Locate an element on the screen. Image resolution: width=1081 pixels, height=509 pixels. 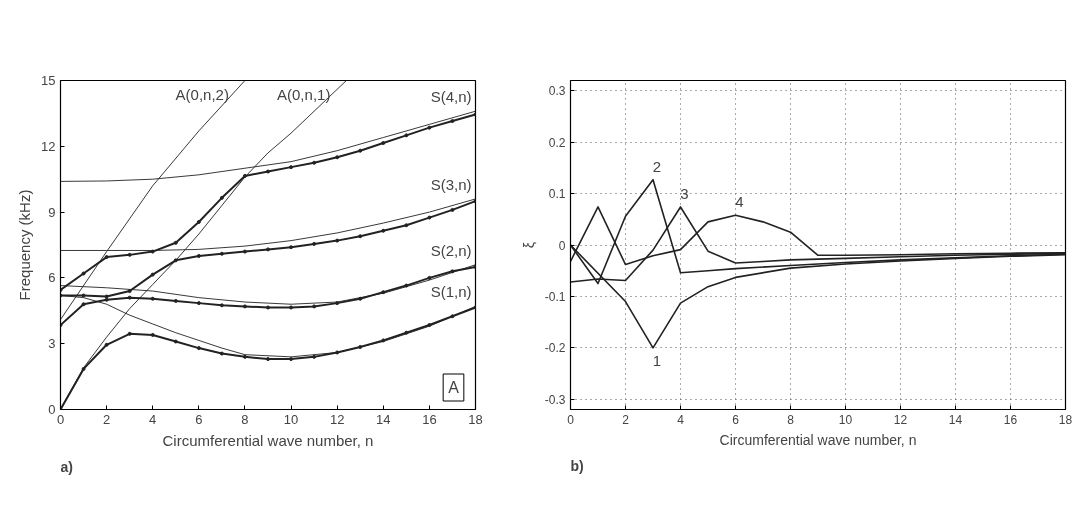
y-tick-label: 0.3 is located at coordinates (557, 91).